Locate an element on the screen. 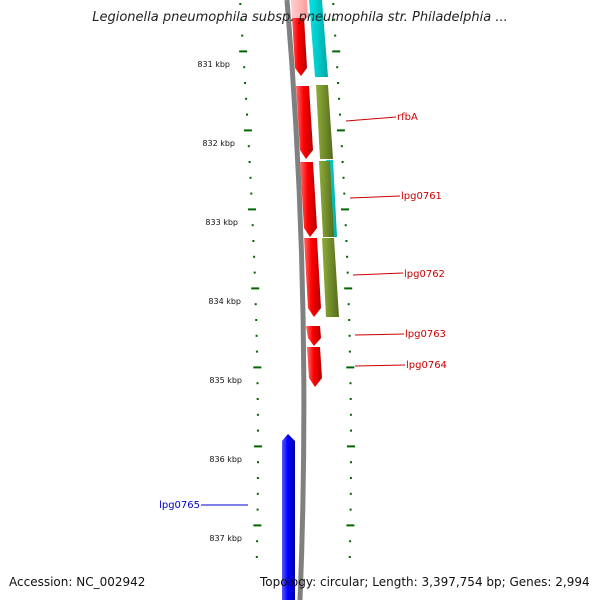 Image resolution: width=600 pixels, height=600 pixels. gene-label-rfbA: rfbA is located at coordinates (407, 117).